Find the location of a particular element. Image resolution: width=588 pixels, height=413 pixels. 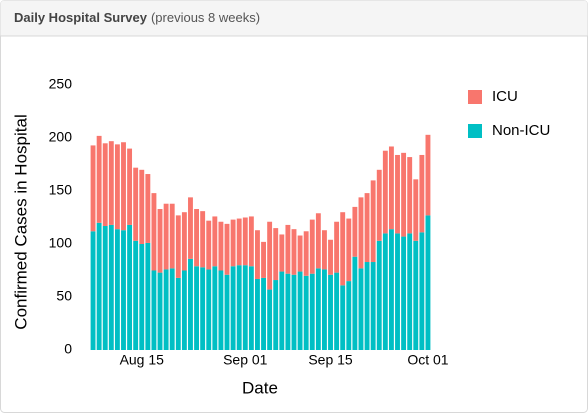

legend-label: Non-ICU is located at coordinates (521, 130).